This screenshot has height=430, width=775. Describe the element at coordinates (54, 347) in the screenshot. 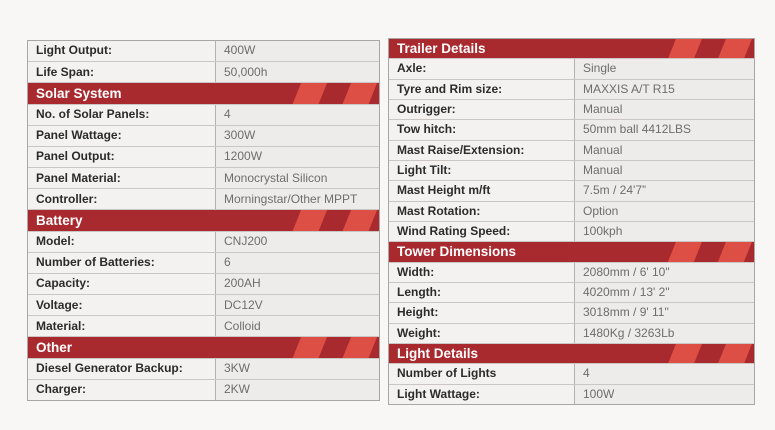

I see `section-header-label: Other` at that location.